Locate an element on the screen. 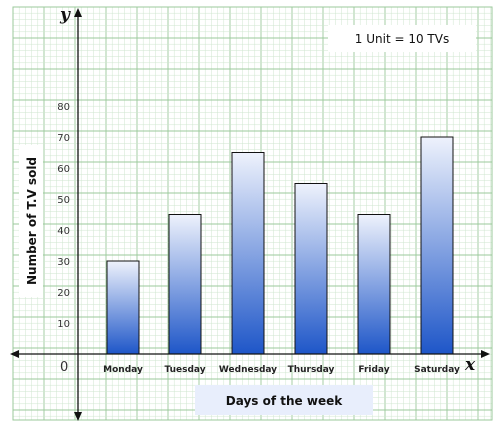  x-tick-label: Wednesday is located at coordinates (248, 370).